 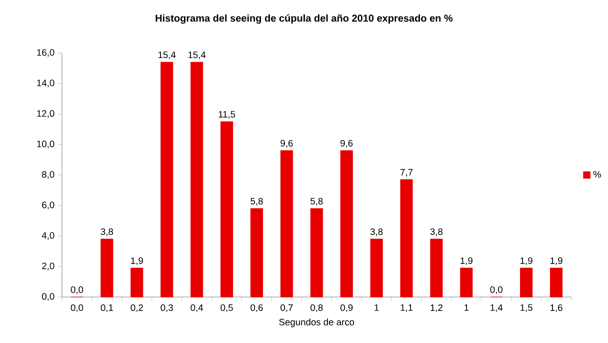 What do you see at coordinates (556, 308) in the screenshot?
I see `x-tick-label: 1,6` at bounding box center [556, 308].